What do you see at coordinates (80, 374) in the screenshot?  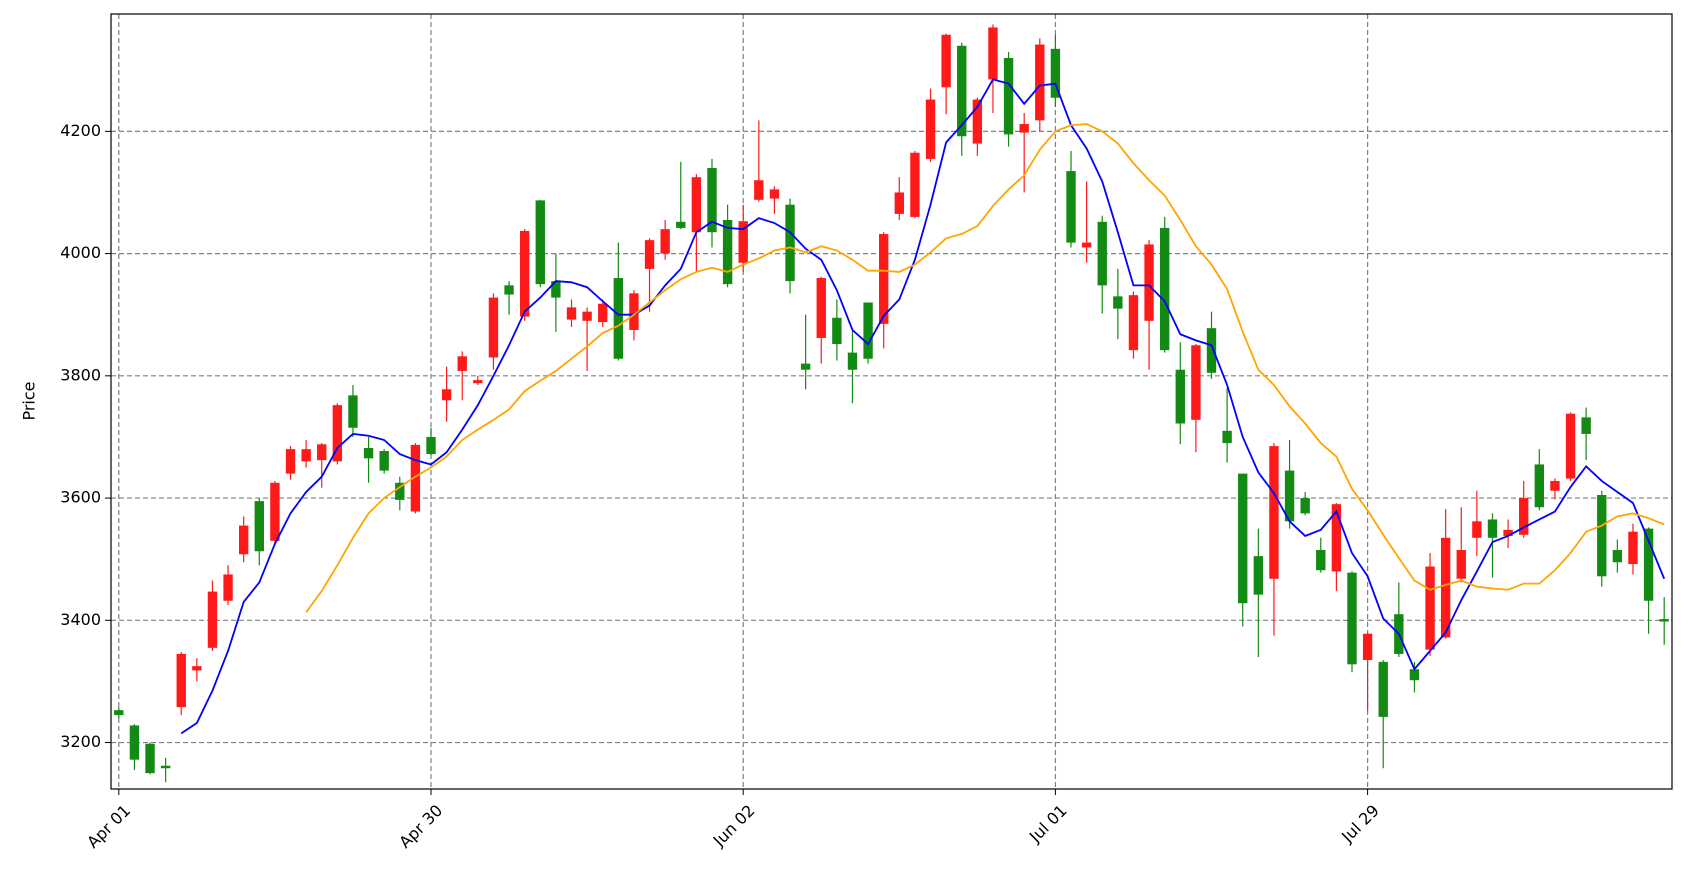 I see `y-tick-label: 3800` at bounding box center [80, 374].